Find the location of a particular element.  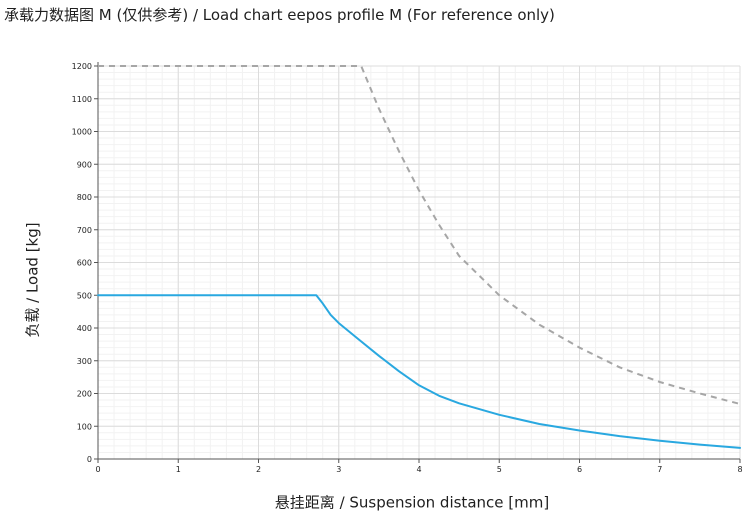

x-tick-label: 8 is located at coordinates (739, 469).